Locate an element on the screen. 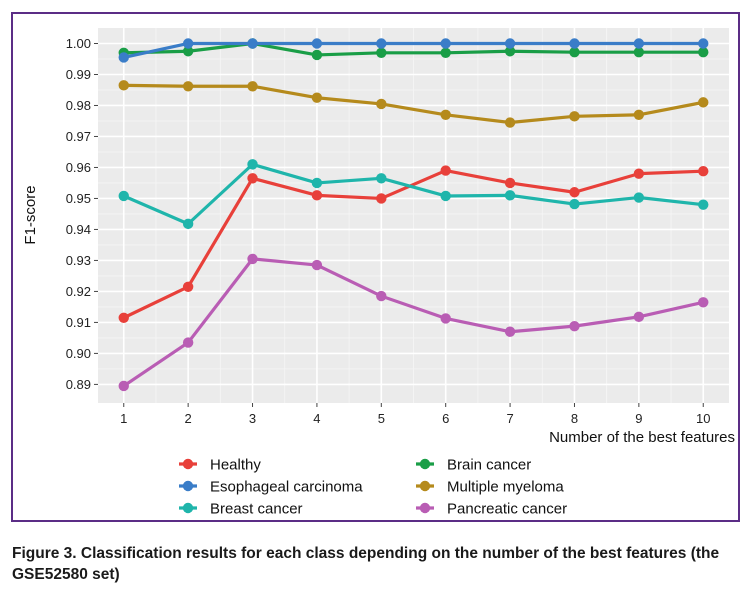  x-tick-label: 8 is located at coordinates (574, 418).